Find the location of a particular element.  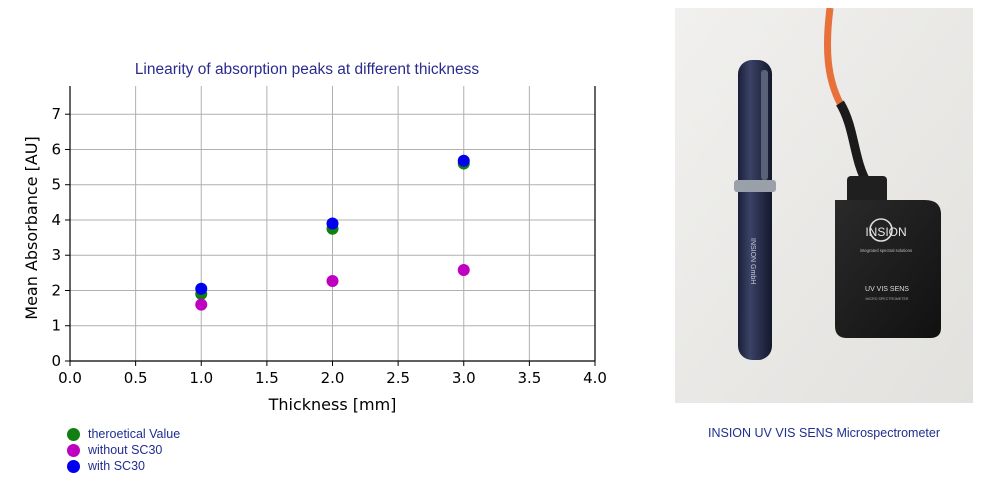

y-axis-label: Mean Absorbance [AU] is located at coordinates (31, 227).